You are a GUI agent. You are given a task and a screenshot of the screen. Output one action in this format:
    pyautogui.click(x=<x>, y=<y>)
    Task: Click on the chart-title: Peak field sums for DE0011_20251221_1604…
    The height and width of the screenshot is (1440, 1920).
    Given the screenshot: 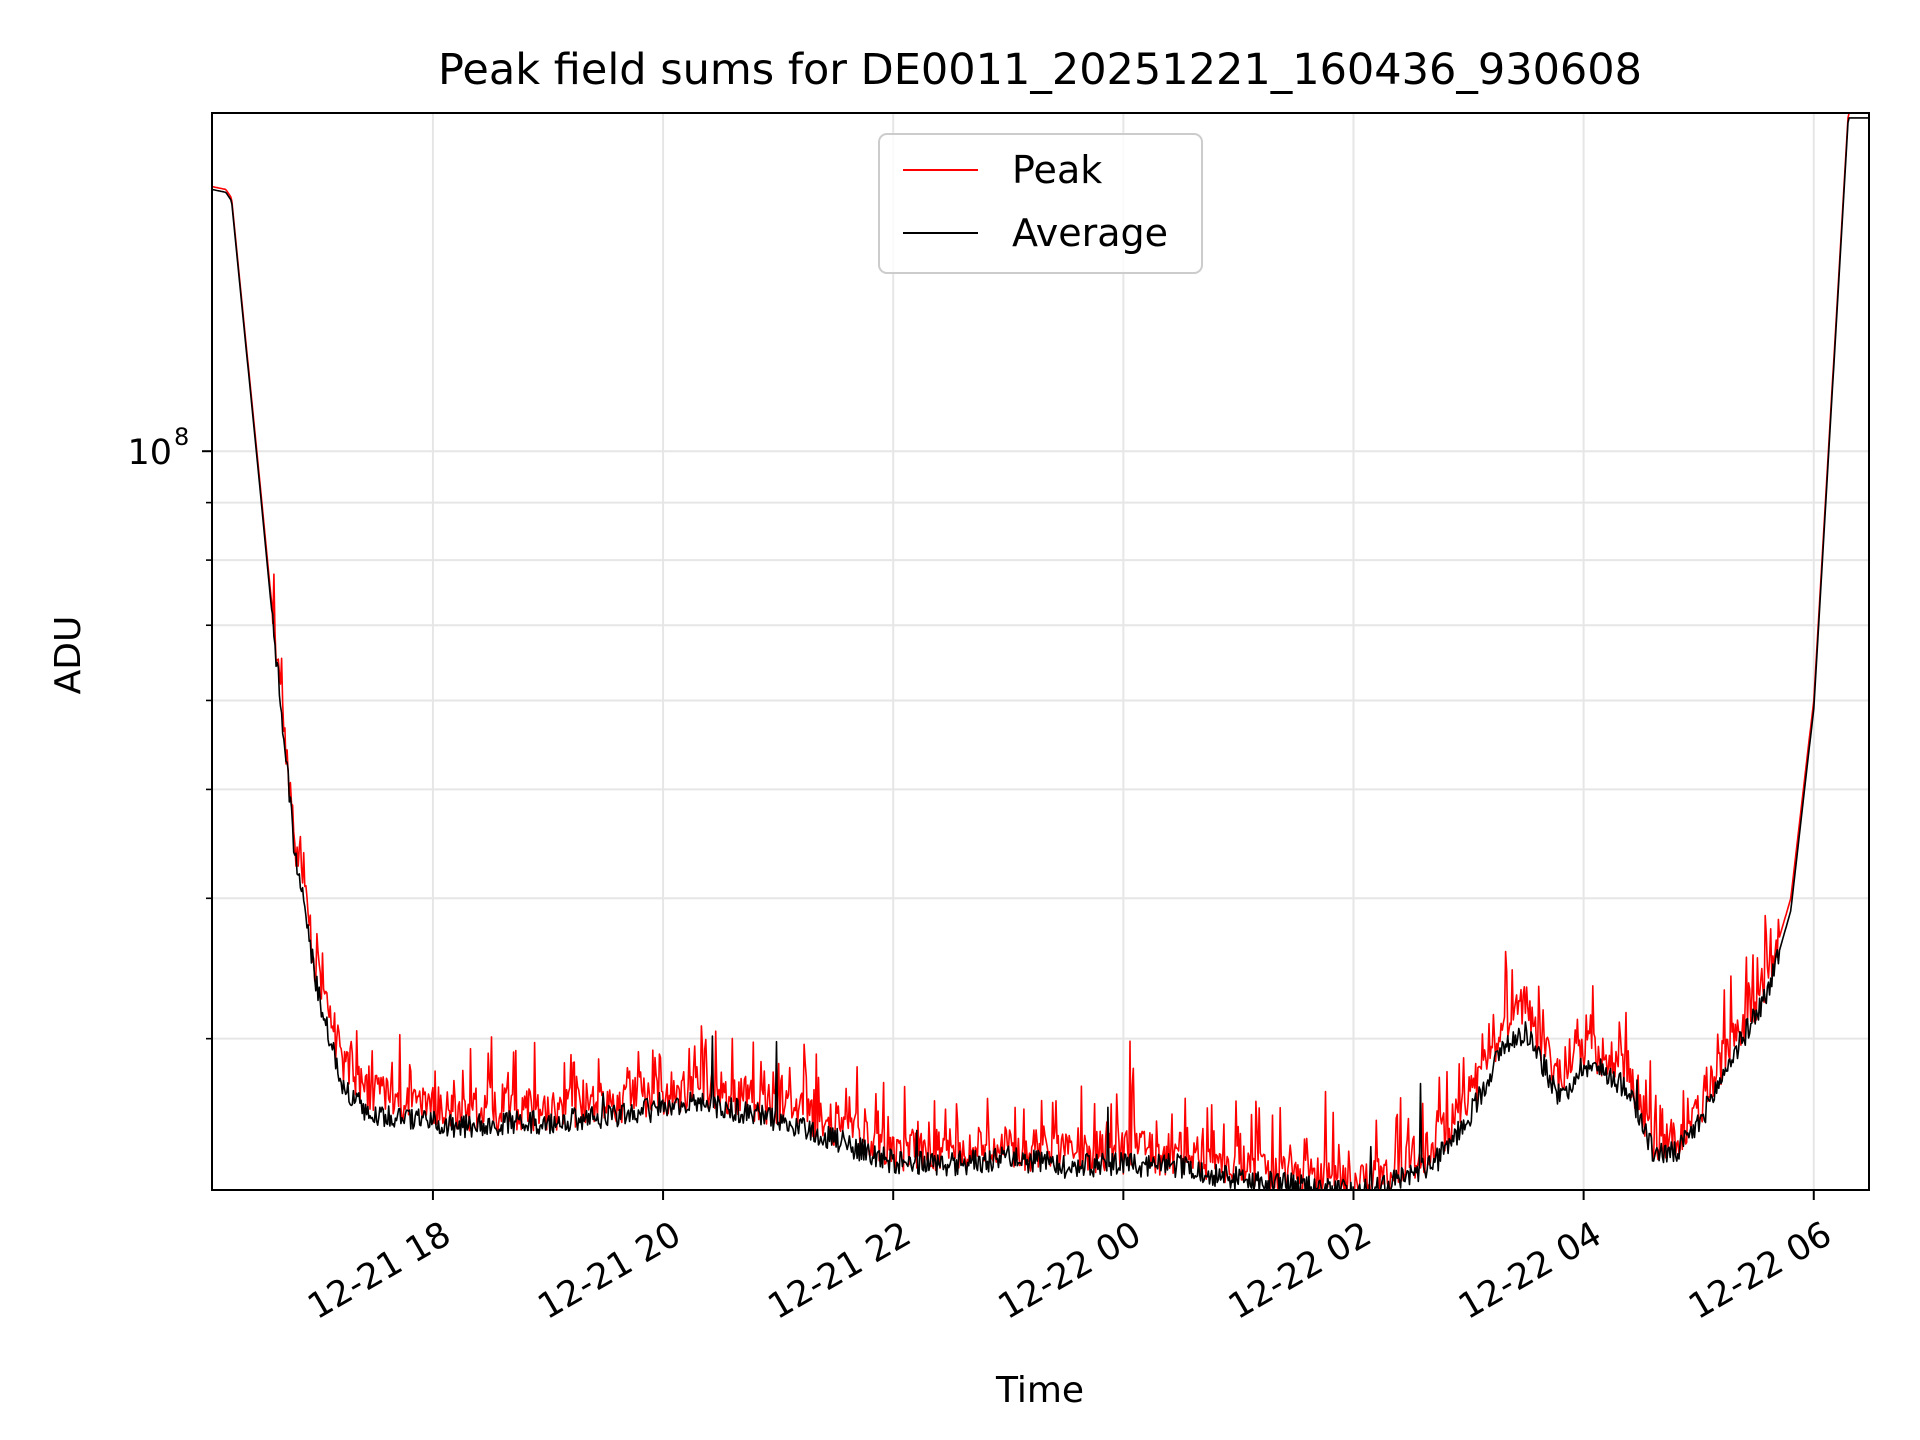 What is the action you would take?
    pyautogui.click(x=1040, y=70)
    